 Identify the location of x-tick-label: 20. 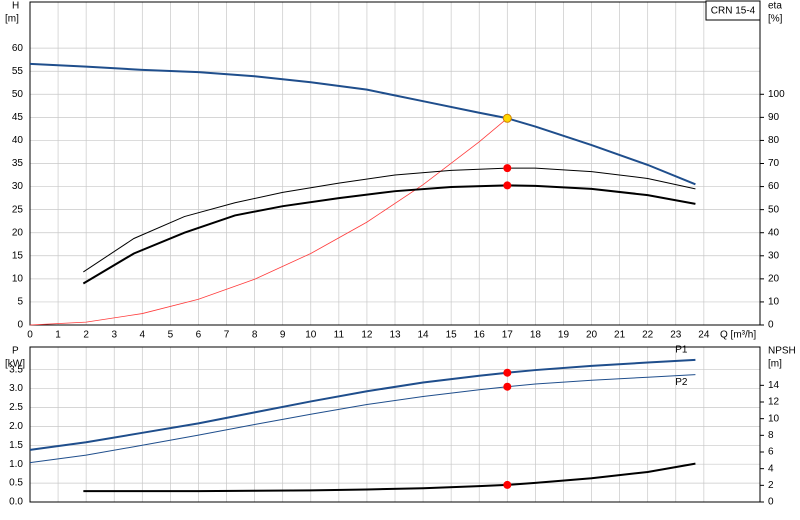
(592, 335).